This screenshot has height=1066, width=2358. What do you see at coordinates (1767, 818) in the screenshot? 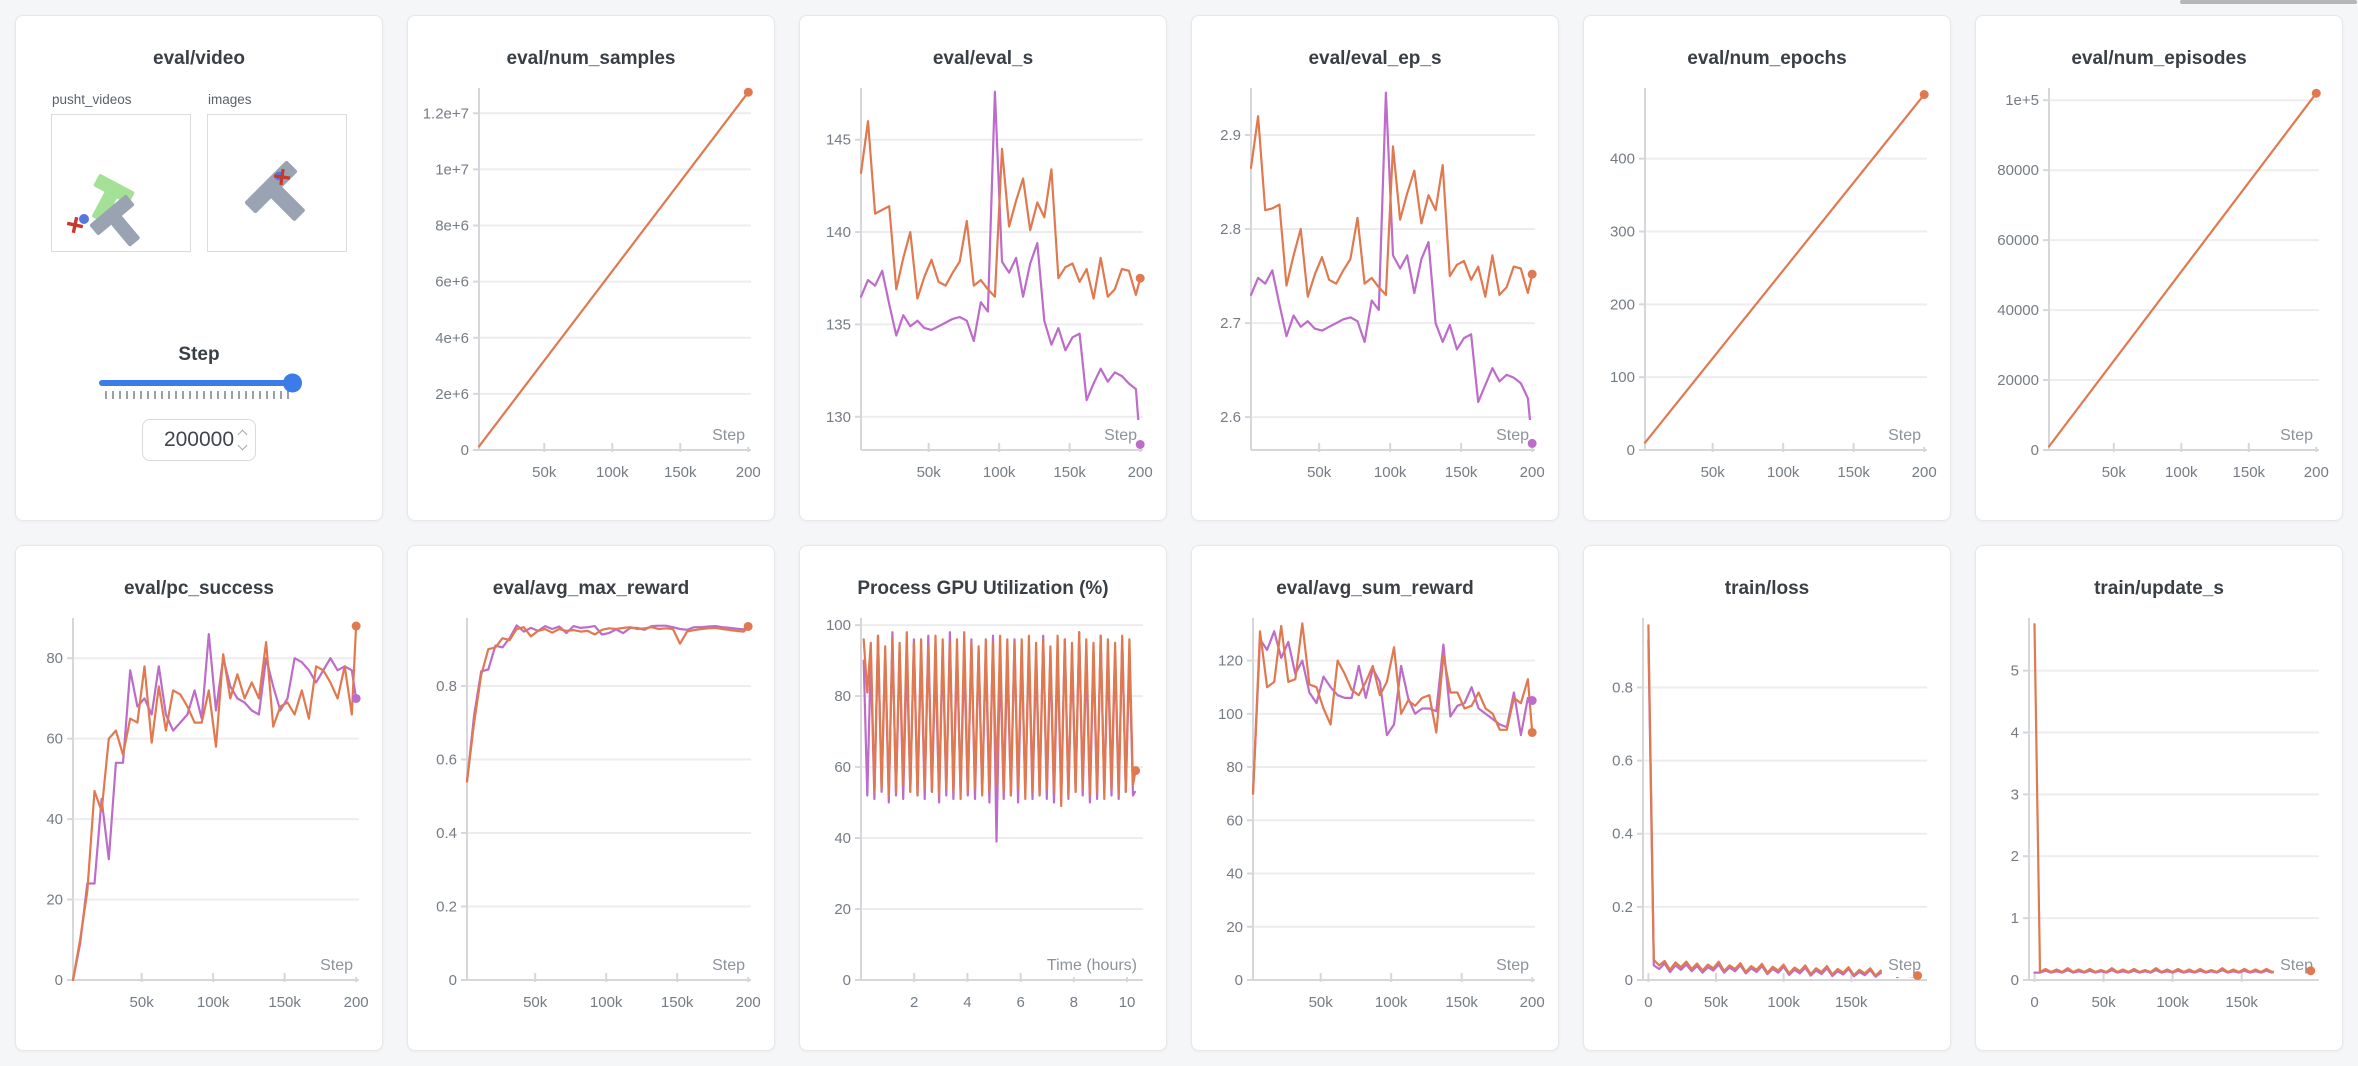
I see `train-loss-chart: 0 0.2 0.4 0.6 0.8 0 50k 100k 150k Step` at bounding box center [1767, 818].